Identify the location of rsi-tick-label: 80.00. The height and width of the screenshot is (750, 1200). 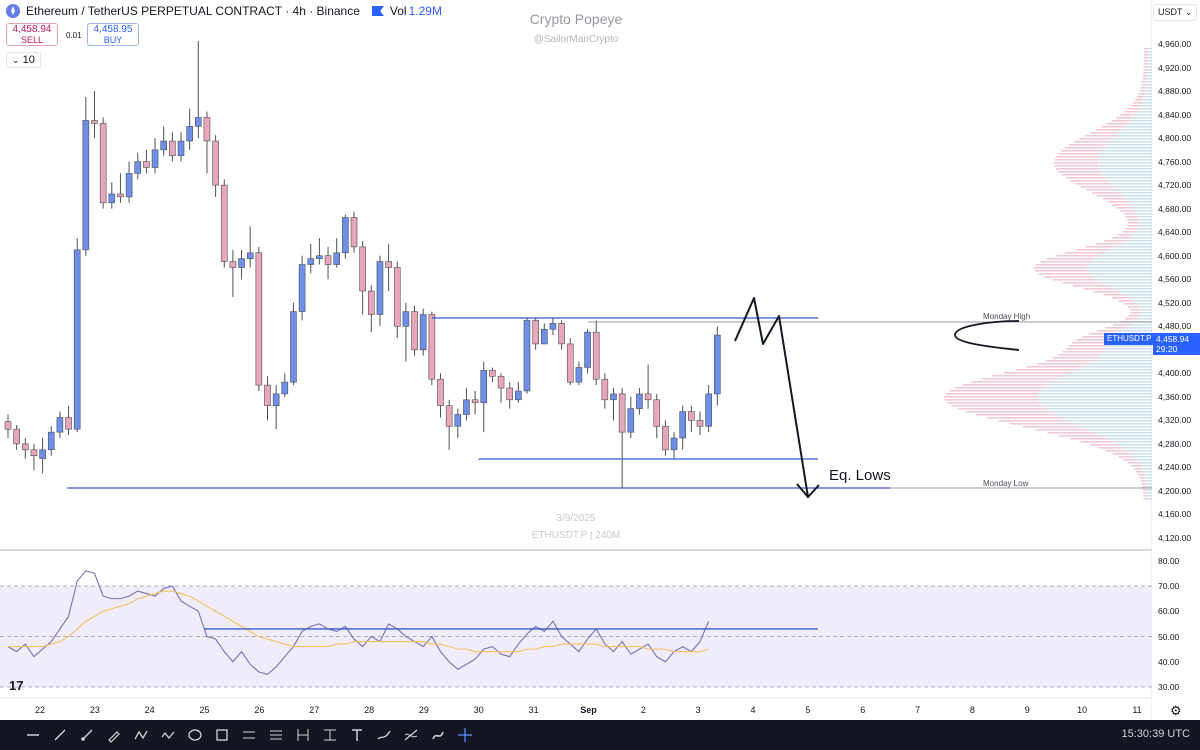
(1169, 560).